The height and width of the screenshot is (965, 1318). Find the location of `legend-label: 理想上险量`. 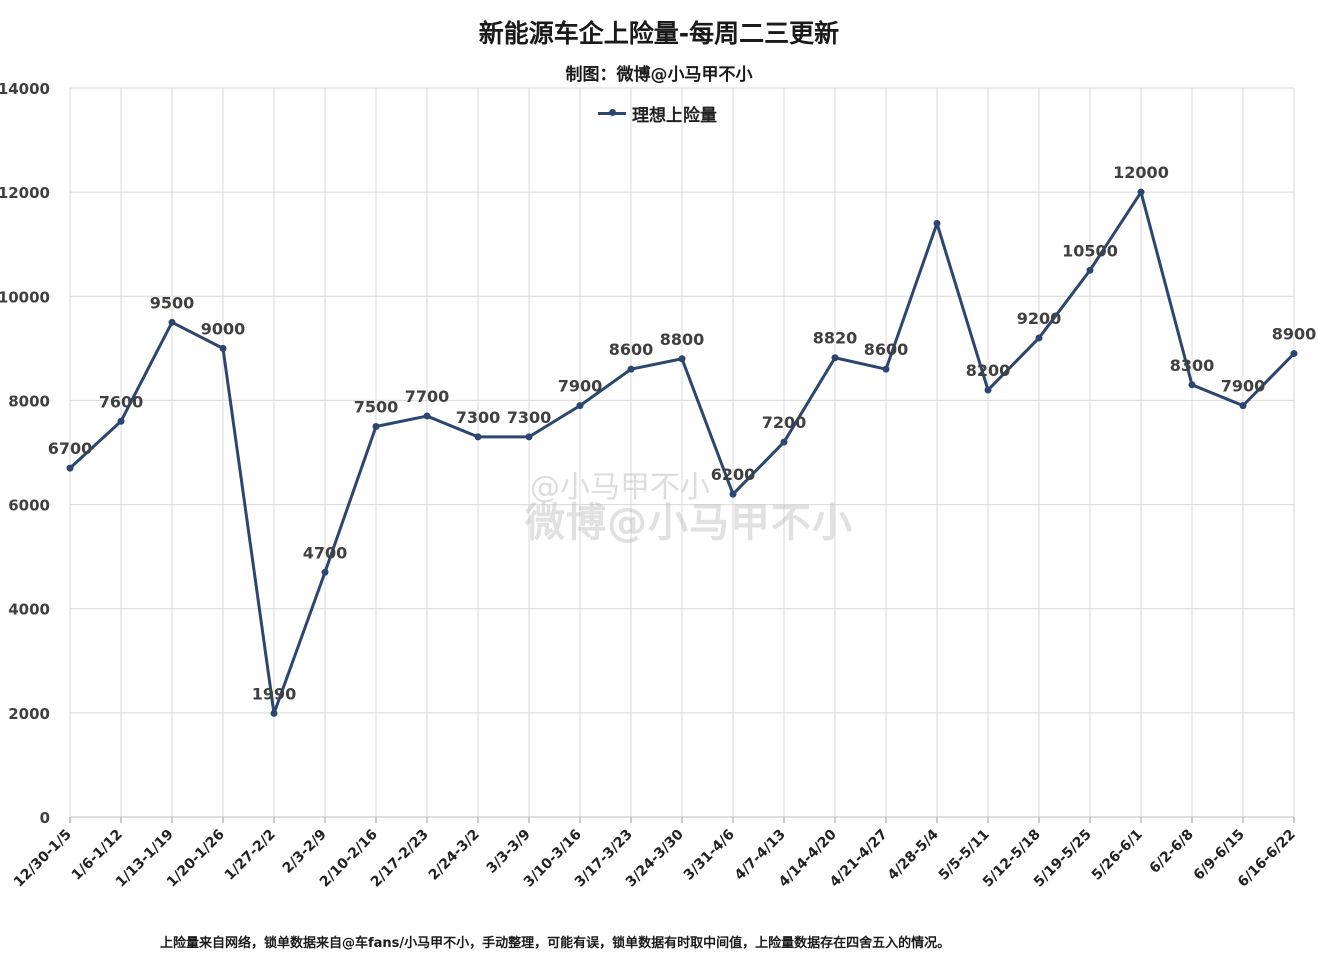

legend-label: 理想上险量 is located at coordinates (674, 115).